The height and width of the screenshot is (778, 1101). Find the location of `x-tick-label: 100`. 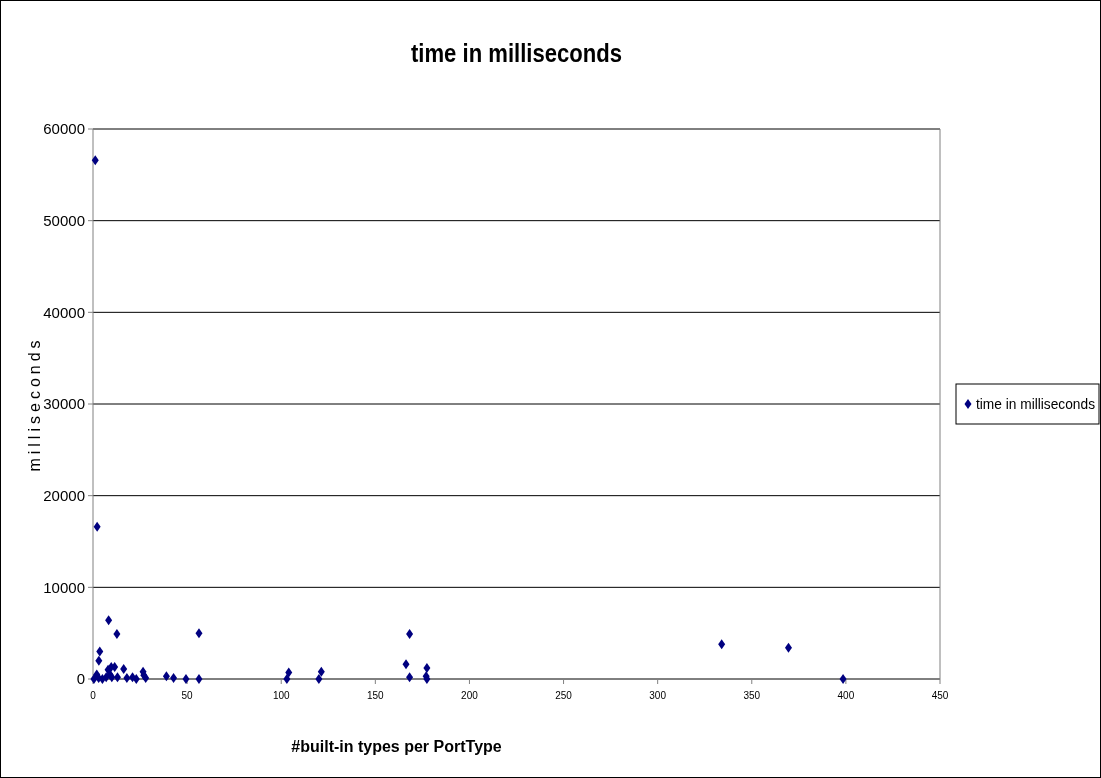

x-tick-label: 100 is located at coordinates (281, 695).